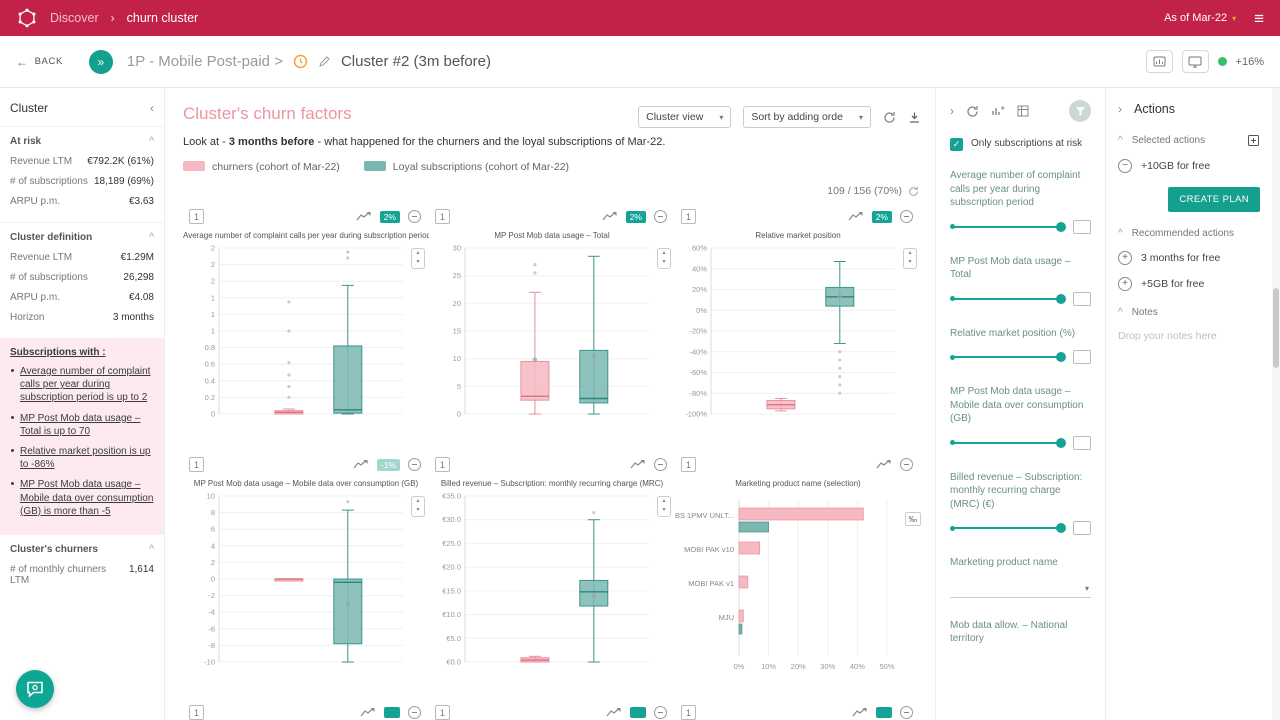 Image resolution: width=1280 pixels, height=720 pixels. Describe the element at coordinates (1200, 18) in the screenshot. I see `as-of-selector: As of Mar-22 ▾` at that location.